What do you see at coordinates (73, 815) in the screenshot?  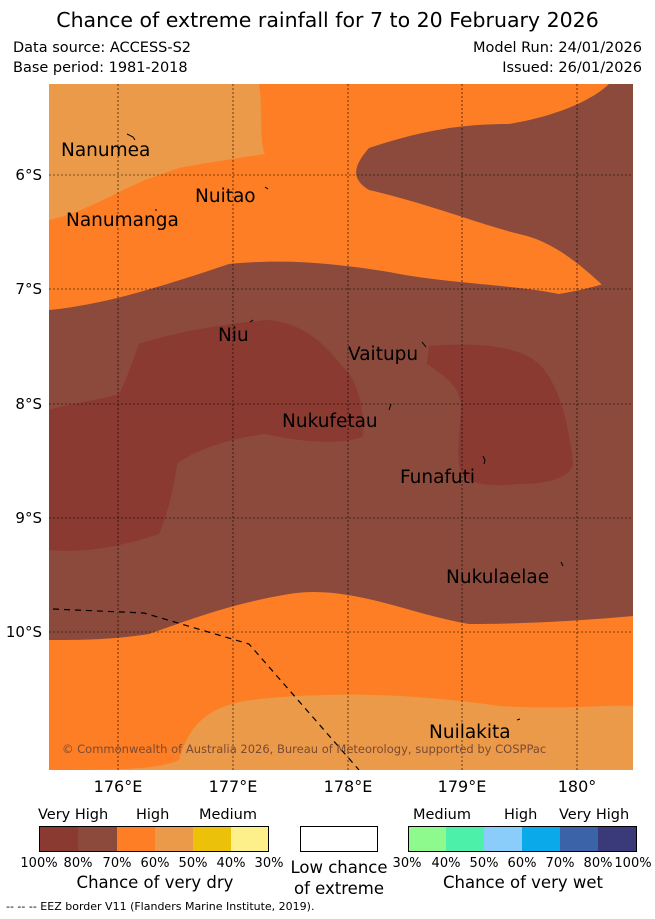 I see `dry-label-very-high: Very High` at bounding box center [73, 815].